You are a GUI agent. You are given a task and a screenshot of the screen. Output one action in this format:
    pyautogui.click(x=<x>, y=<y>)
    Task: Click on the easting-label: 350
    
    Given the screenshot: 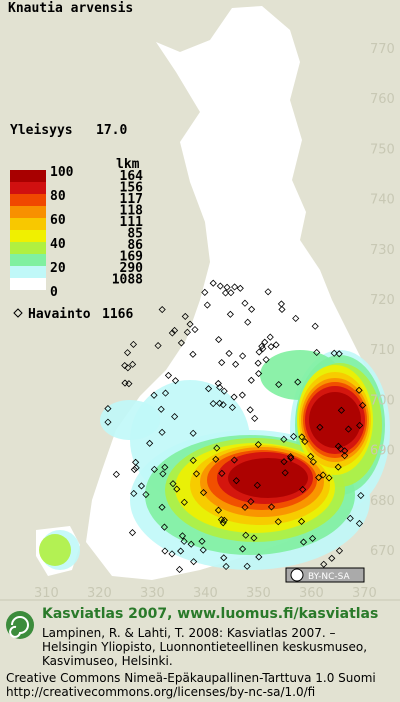 What is the action you would take?
    pyautogui.click(x=258, y=593)
    